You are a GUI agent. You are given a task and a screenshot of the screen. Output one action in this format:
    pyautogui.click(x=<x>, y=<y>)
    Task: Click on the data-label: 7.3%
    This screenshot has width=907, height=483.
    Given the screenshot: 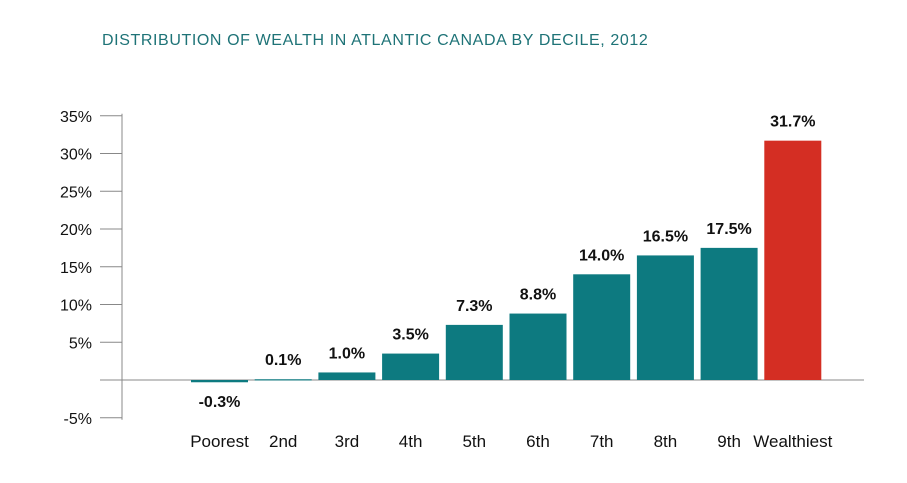 What is the action you would take?
    pyautogui.click(x=474, y=306)
    